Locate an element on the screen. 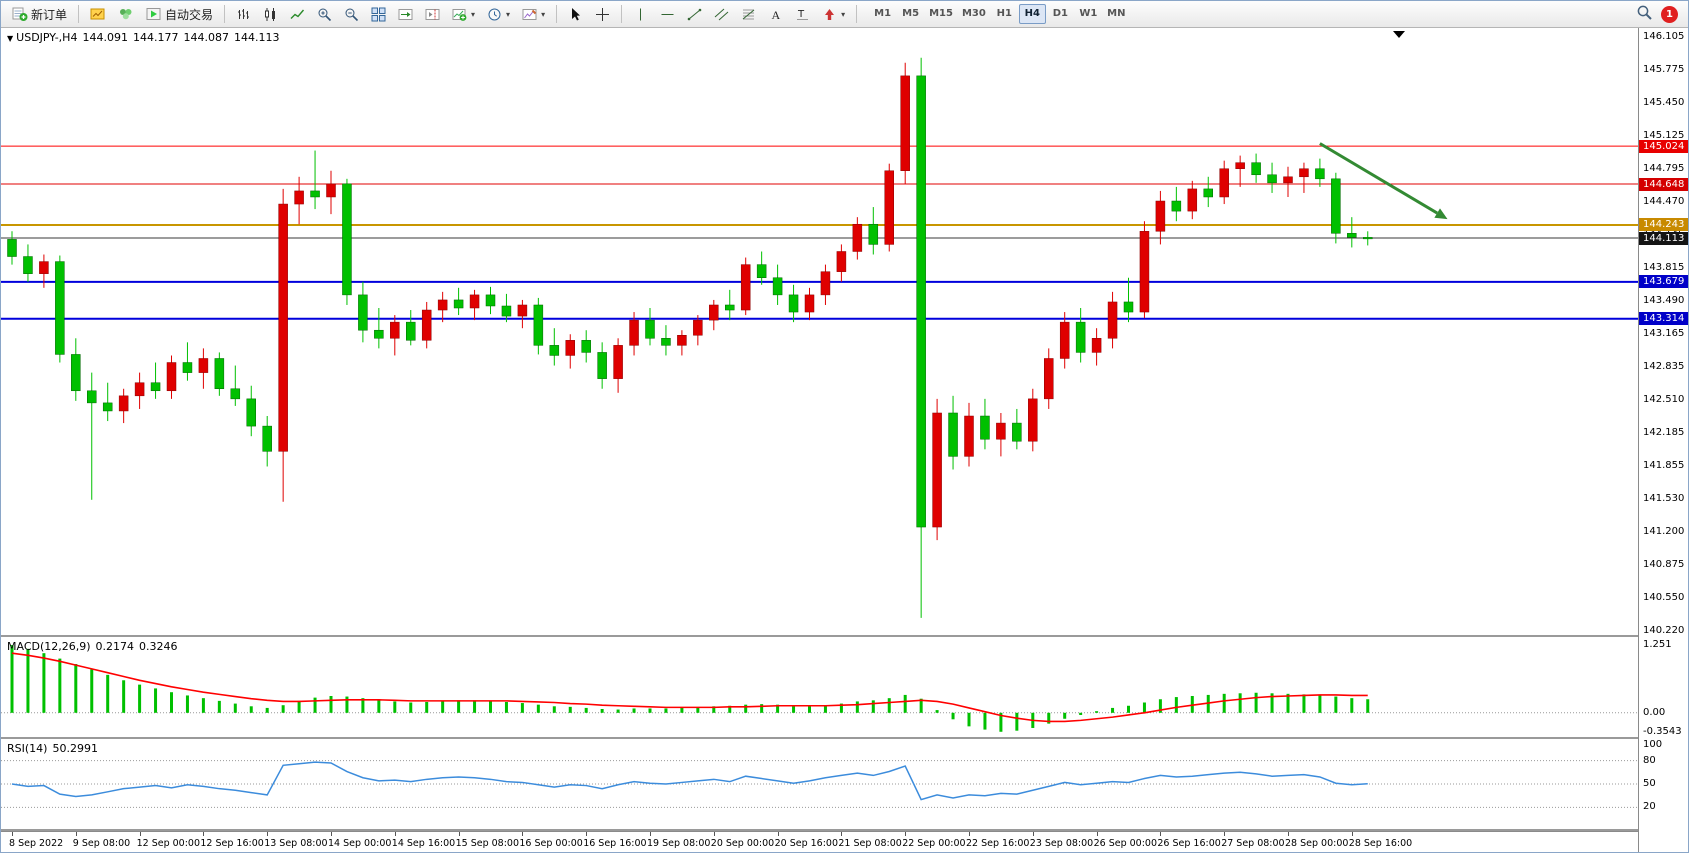 The image size is (1689, 853). crosshair-icon is located at coordinates (602, 14).